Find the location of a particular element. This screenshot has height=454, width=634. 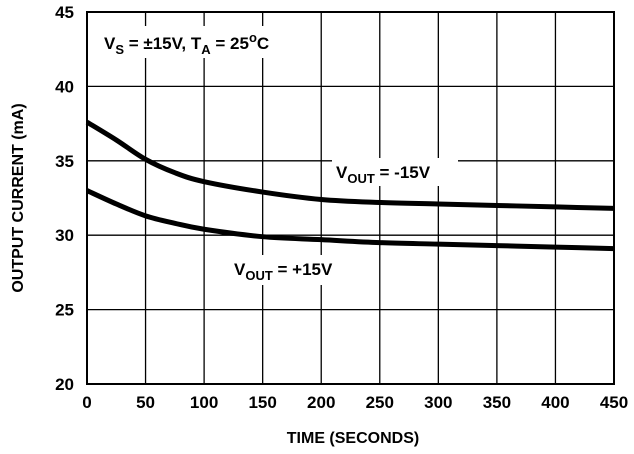

x-tick-label: 150 is located at coordinates (262, 402).